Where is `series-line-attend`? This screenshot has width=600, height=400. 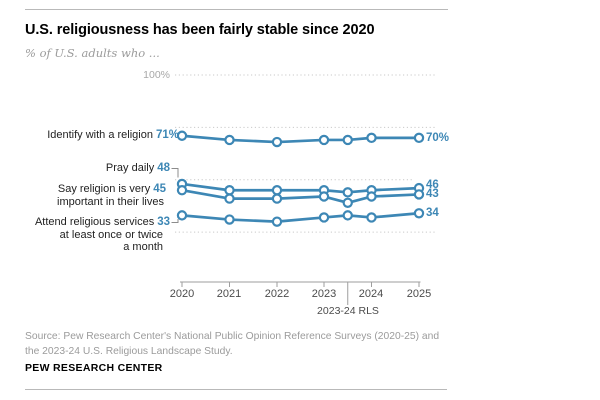
series-line-attend is located at coordinates (300, 217).